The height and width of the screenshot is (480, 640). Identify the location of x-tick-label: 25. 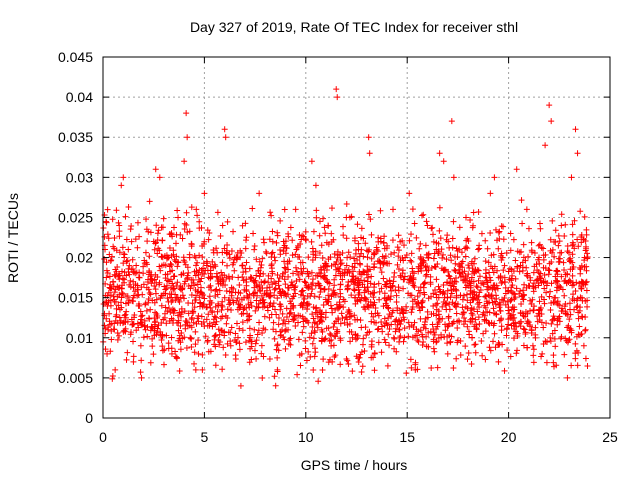
(610, 437).